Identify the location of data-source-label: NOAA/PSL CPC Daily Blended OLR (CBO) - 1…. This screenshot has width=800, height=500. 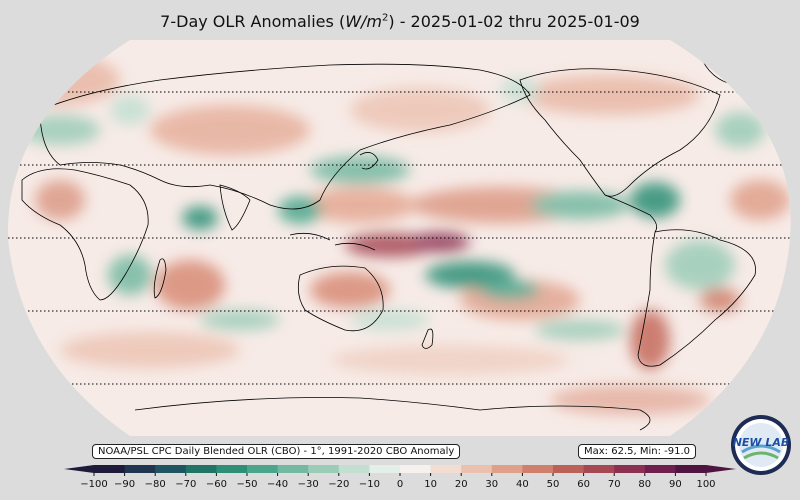
(276, 451).